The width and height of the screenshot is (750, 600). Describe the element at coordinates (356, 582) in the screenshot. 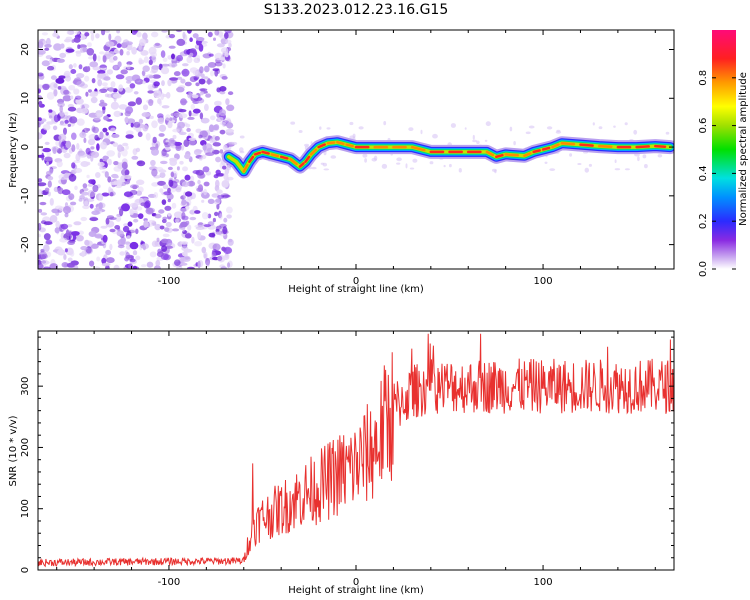

I see `x-tick-label: 0` at that location.